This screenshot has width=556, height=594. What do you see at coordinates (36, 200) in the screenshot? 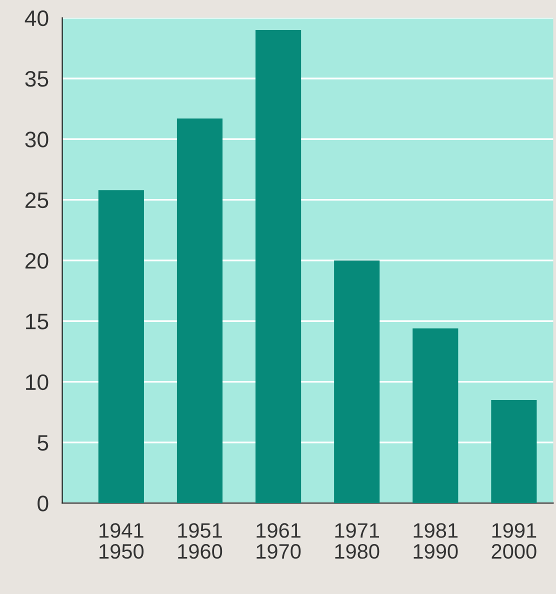
I see `y-tick-label: 25` at bounding box center [36, 200].